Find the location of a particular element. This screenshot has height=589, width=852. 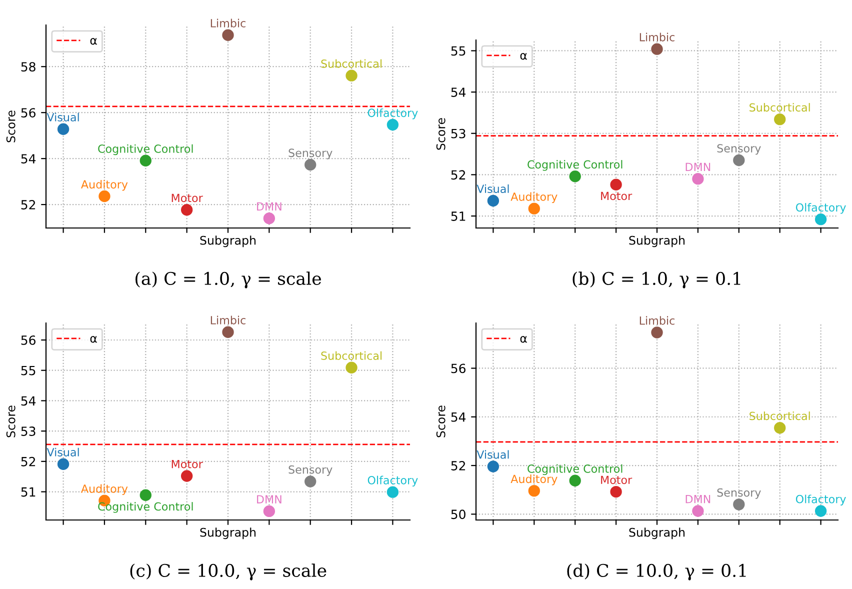

text: (a) C = 1.0, γ = scale is located at coordinates (228, 280).